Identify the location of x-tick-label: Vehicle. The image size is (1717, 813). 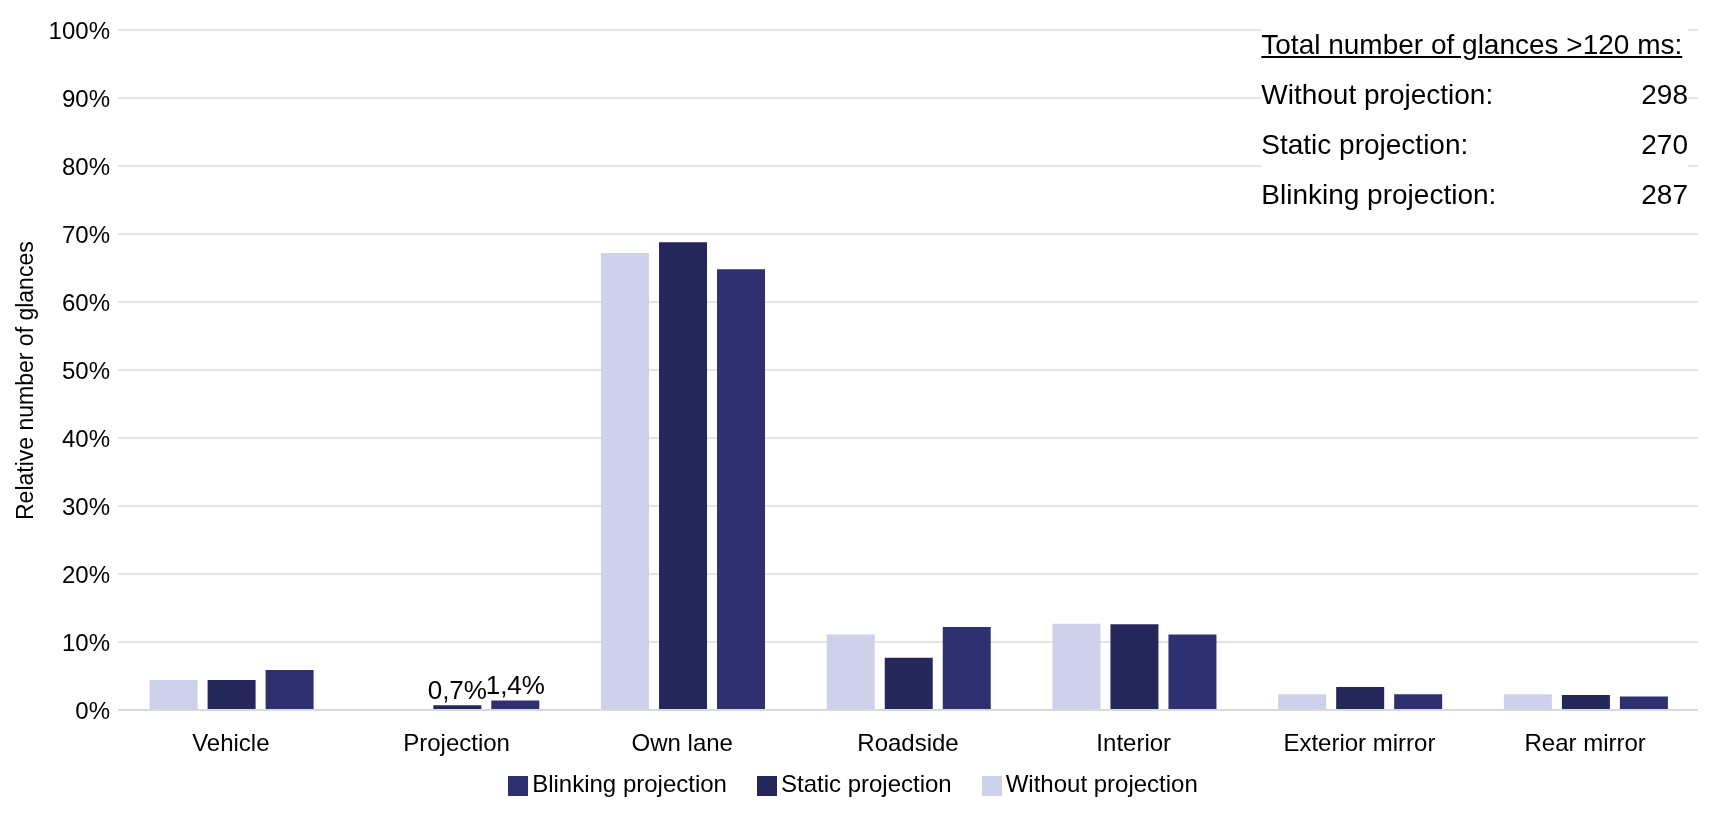
(231, 743).